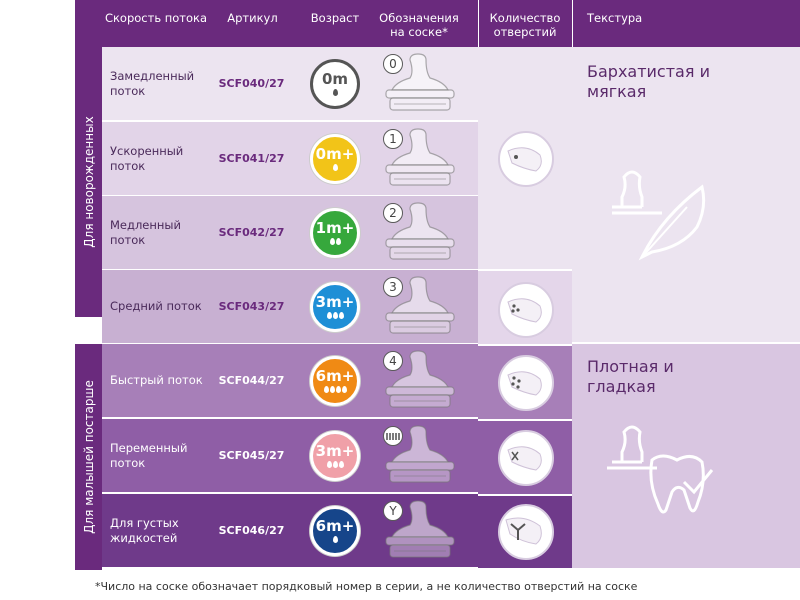  I want to click on flow-speed: Замедленный поток, so click(152, 83).